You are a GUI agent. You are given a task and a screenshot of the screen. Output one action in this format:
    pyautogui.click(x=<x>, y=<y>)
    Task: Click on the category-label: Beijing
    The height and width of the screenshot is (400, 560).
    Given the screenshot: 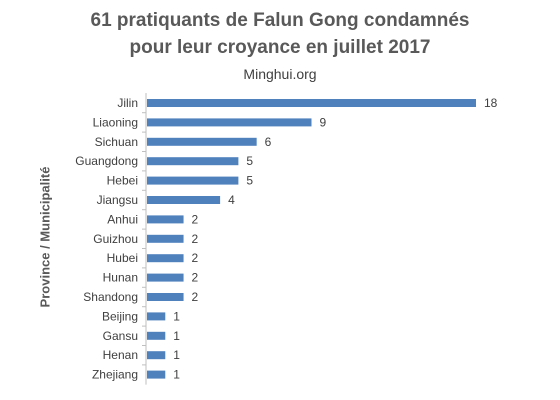 What is the action you would take?
    pyautogui.click(x=120, y=316)
    